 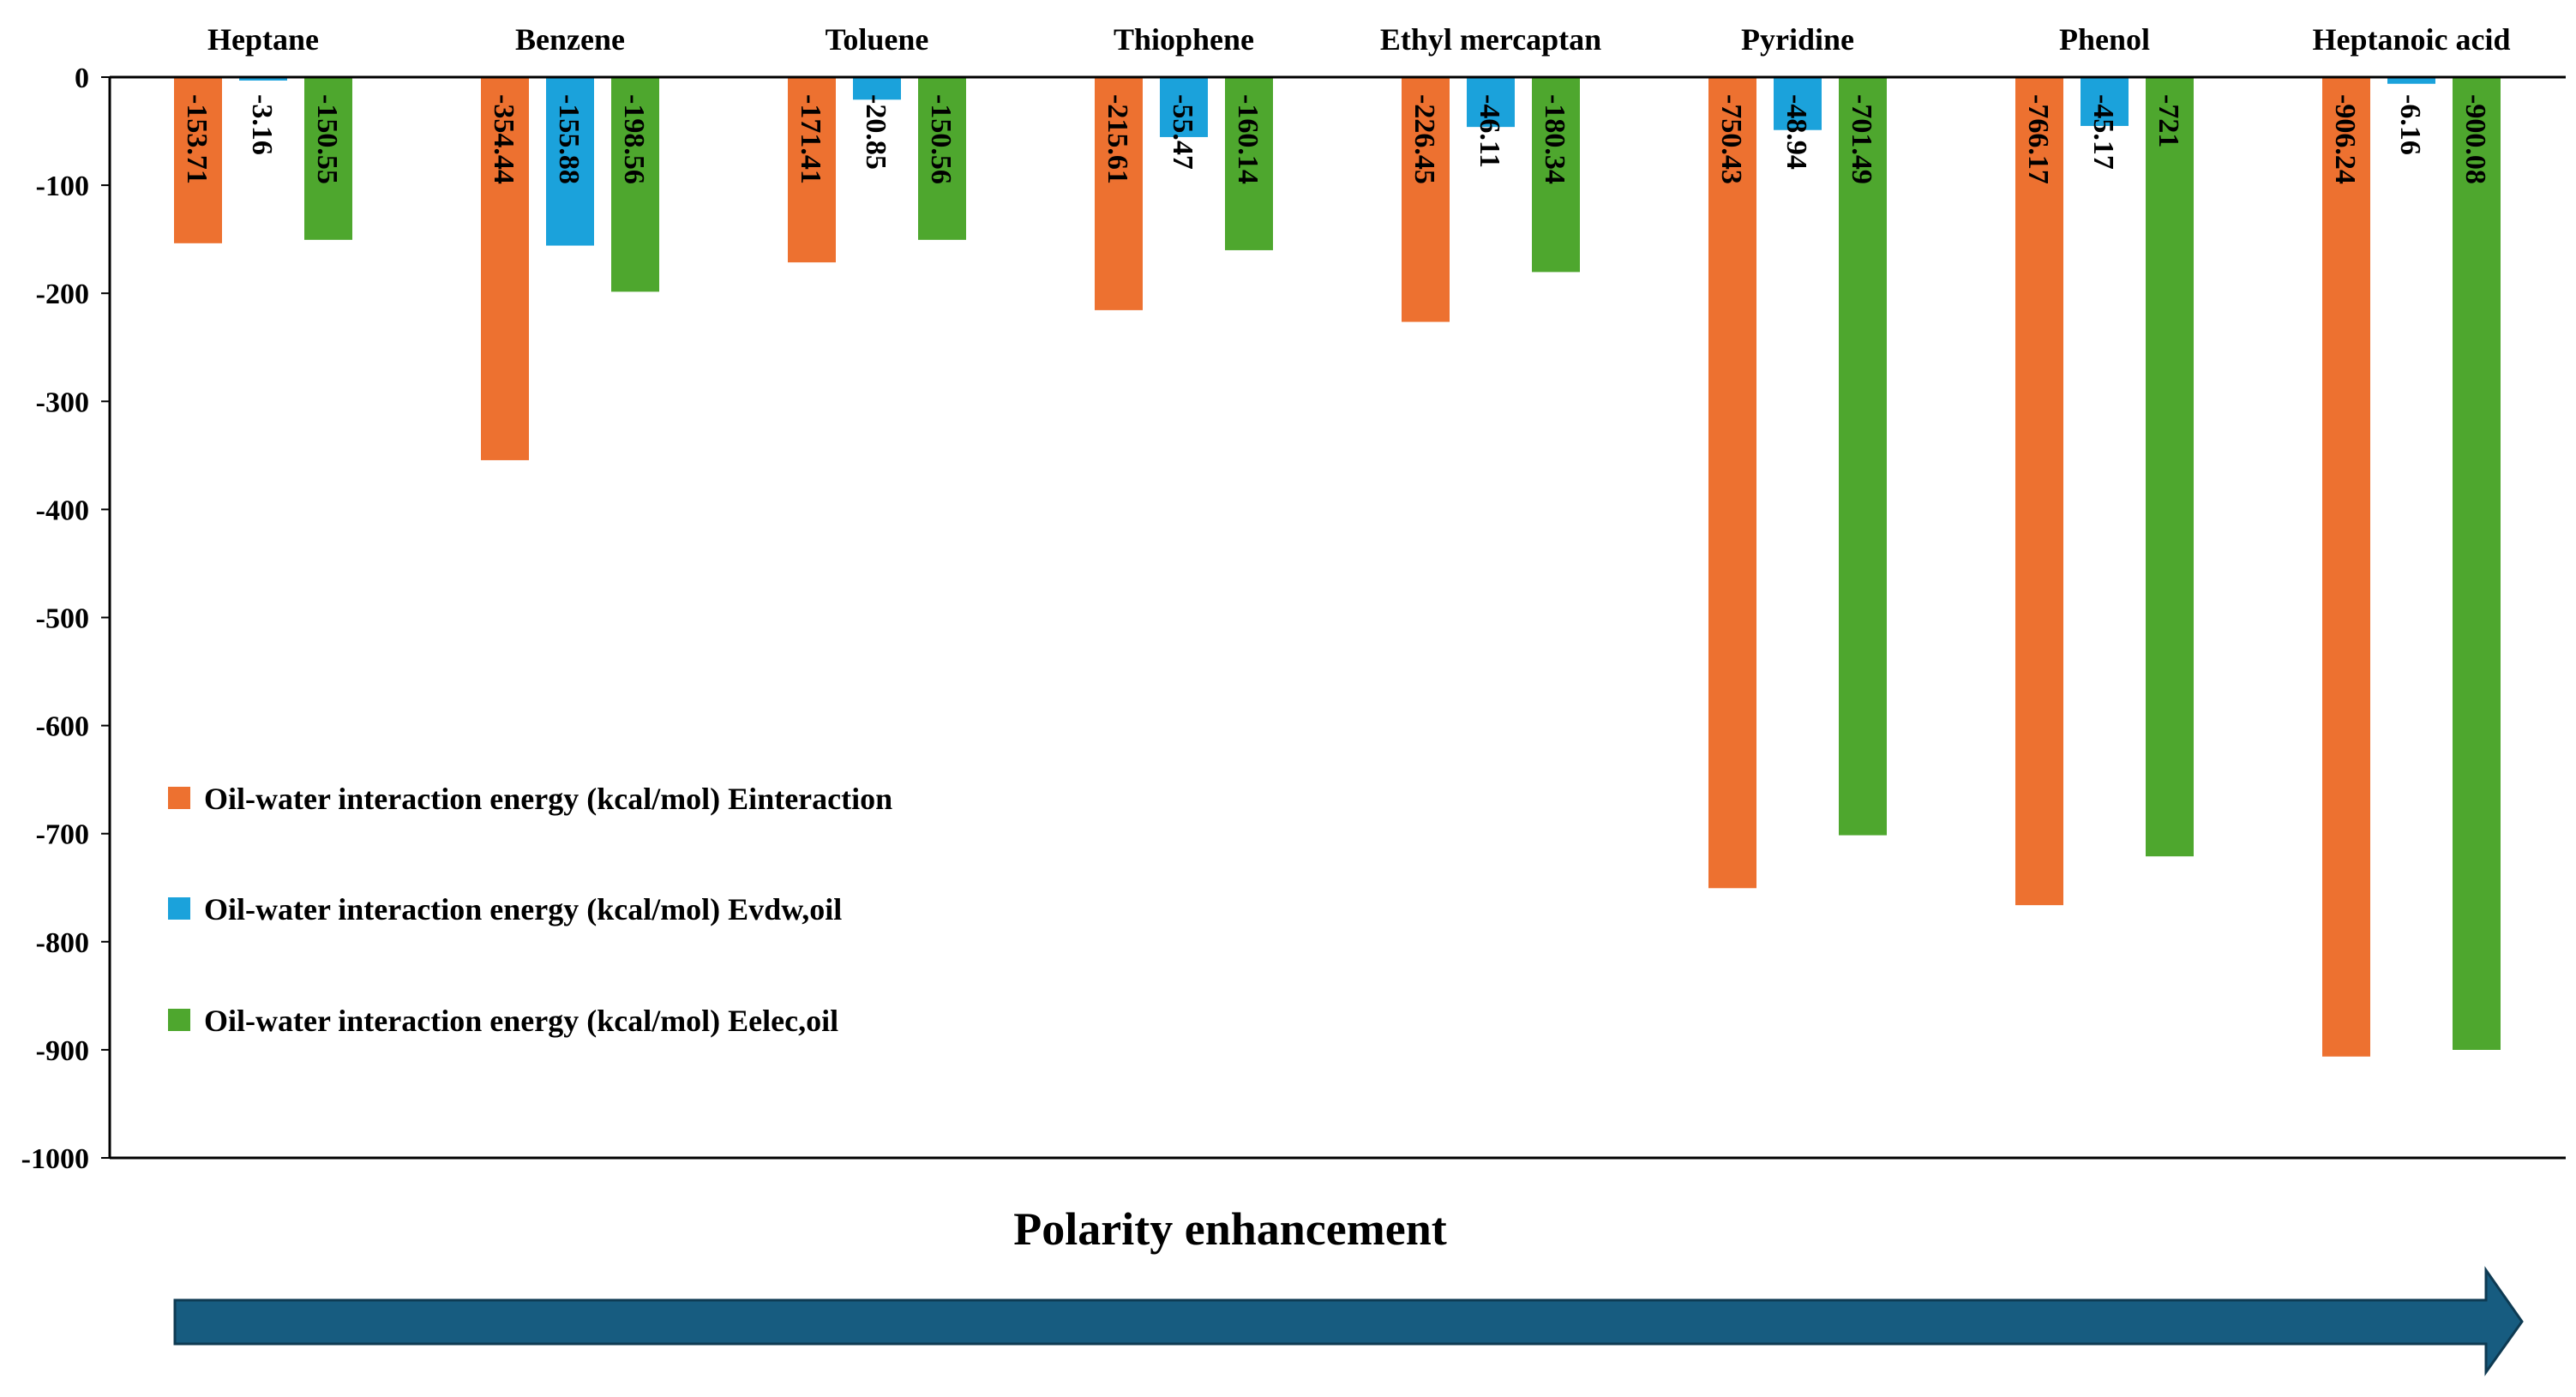 What do you see at coordinates (941, 139) in the screenshot?
I see `data-label-2-2: -150.56` at bounding box center [941, 139].